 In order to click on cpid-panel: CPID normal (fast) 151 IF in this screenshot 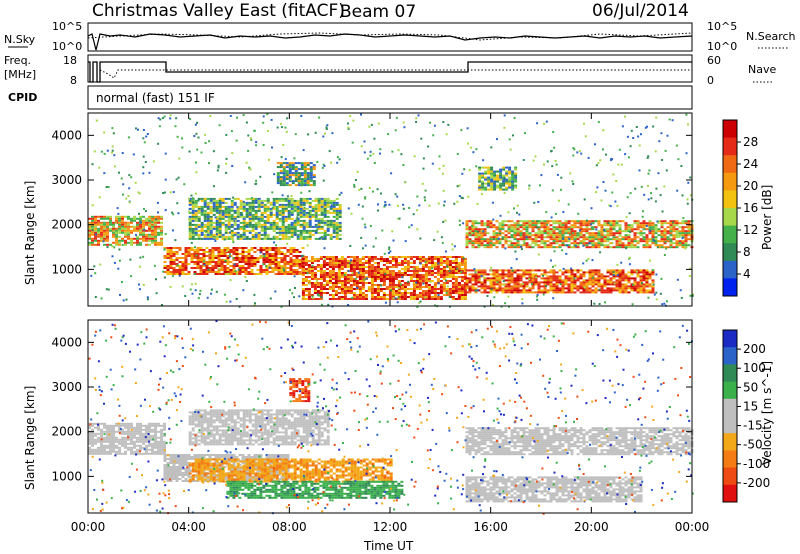, I will do `click(350, 97)`.